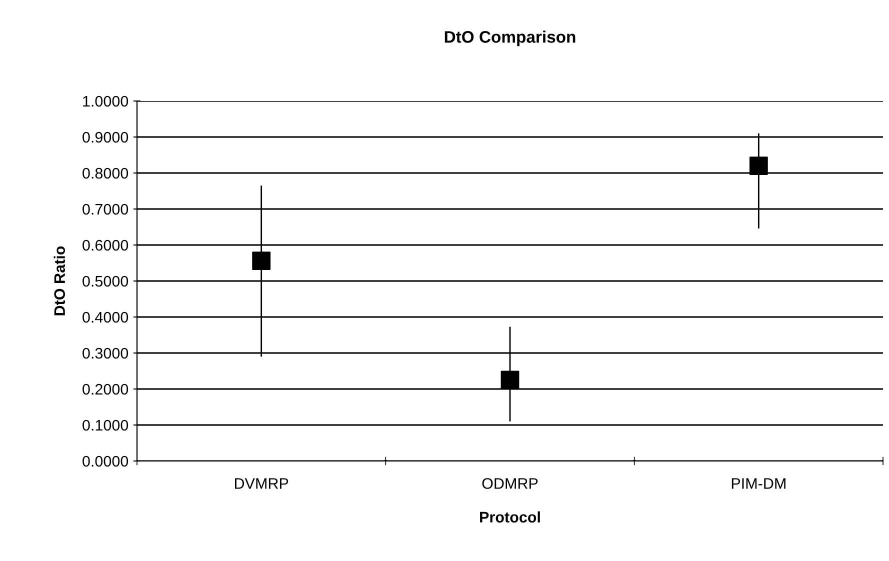 This screenshot has height=561, width=889. Describe the element at coordinates (510, 38) in the screenshot. I see `chart-title: DtO Comparison` at that location.